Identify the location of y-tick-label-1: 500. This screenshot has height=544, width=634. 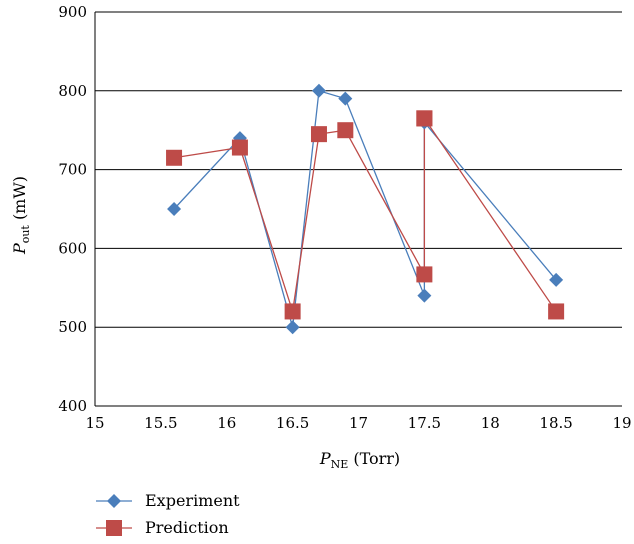
(72, 327).